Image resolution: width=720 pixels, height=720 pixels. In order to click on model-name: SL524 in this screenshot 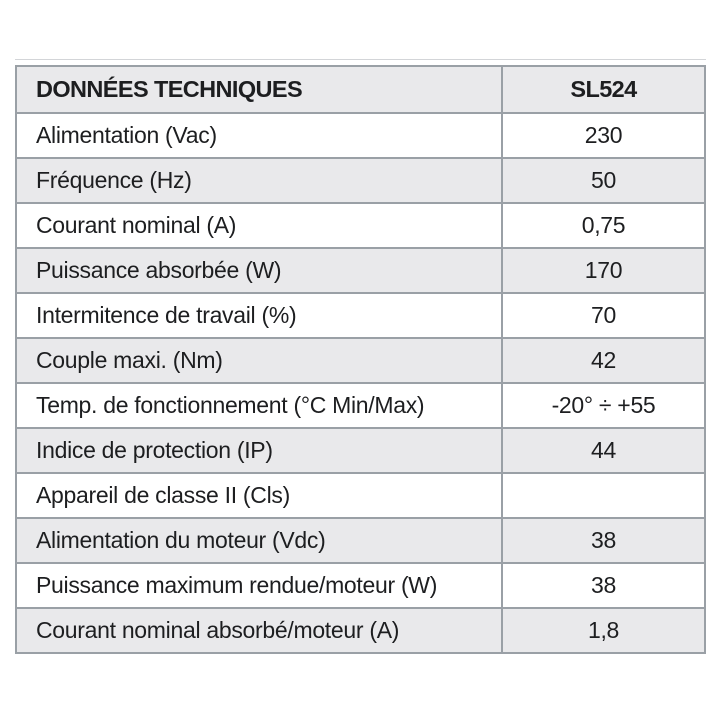, I will do `click(603, 89)`.